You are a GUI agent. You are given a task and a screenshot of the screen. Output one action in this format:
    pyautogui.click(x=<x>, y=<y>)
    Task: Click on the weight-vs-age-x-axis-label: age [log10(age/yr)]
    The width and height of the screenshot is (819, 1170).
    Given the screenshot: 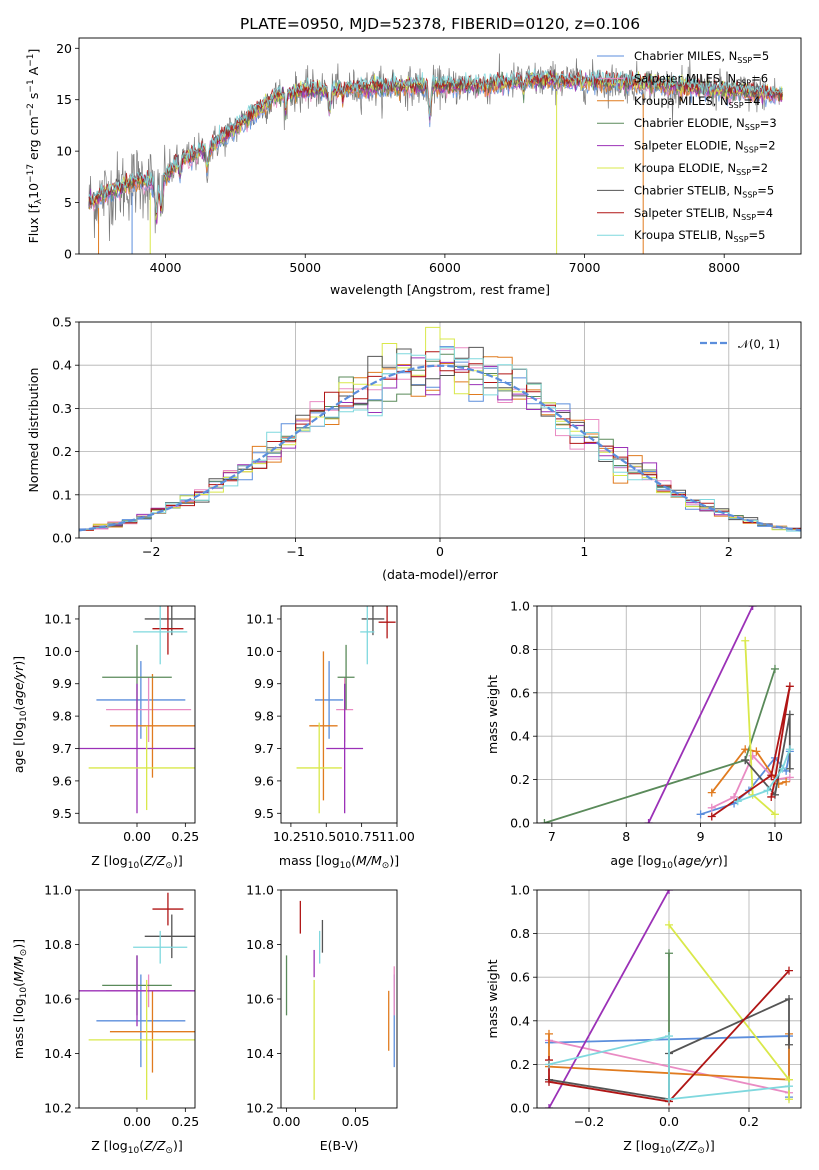 What is the action you would take?
    pyautogui.click(x=668, y=862)
    